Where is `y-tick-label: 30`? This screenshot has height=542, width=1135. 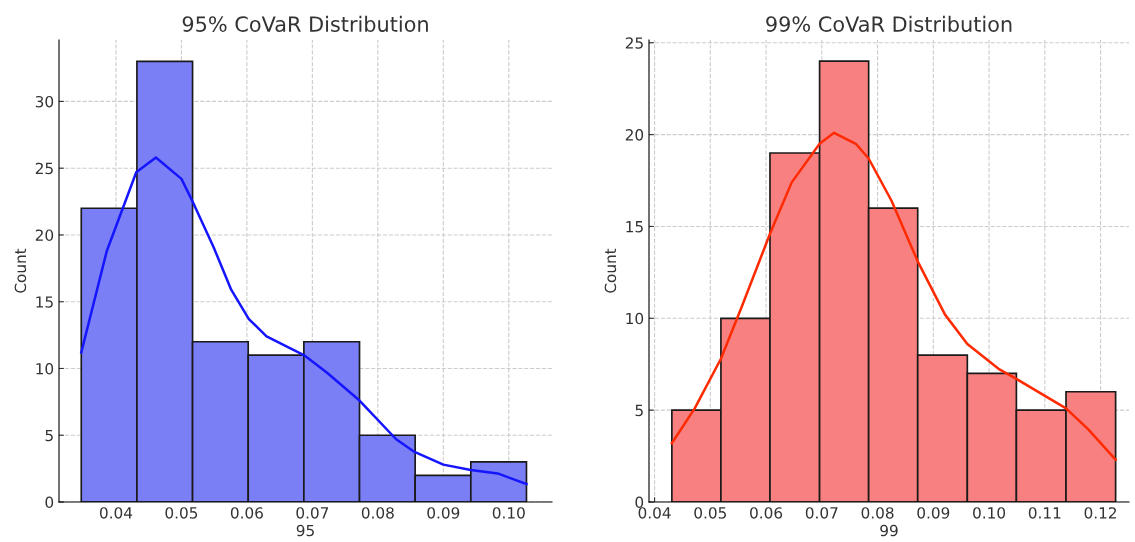
y-tick-label: 30 is located at coordinates (44, 101).